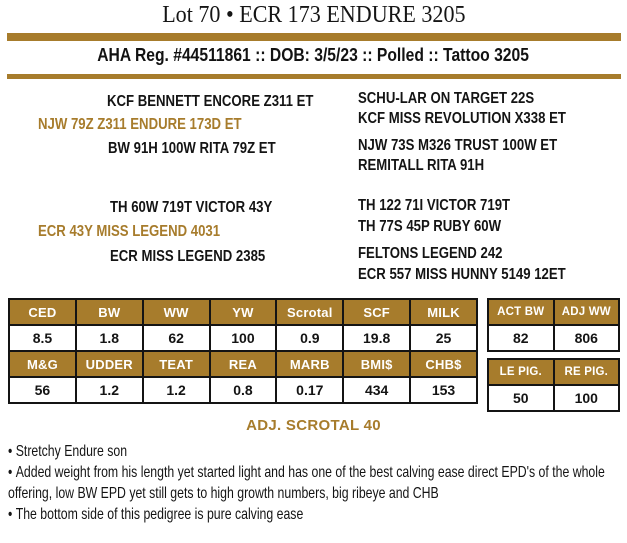  Describe the element at coordinates (176, 312) in the screenshot. I see `epd-header-cell: WW` at that location.